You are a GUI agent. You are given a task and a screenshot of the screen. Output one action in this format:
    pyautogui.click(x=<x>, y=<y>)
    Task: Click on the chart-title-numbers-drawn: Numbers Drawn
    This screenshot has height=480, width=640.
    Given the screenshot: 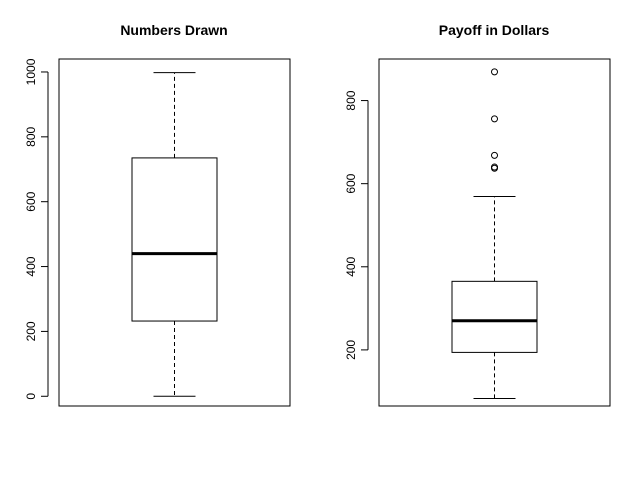 What is the action you would take?
    pyautogui.click(x=173, y=30)
    